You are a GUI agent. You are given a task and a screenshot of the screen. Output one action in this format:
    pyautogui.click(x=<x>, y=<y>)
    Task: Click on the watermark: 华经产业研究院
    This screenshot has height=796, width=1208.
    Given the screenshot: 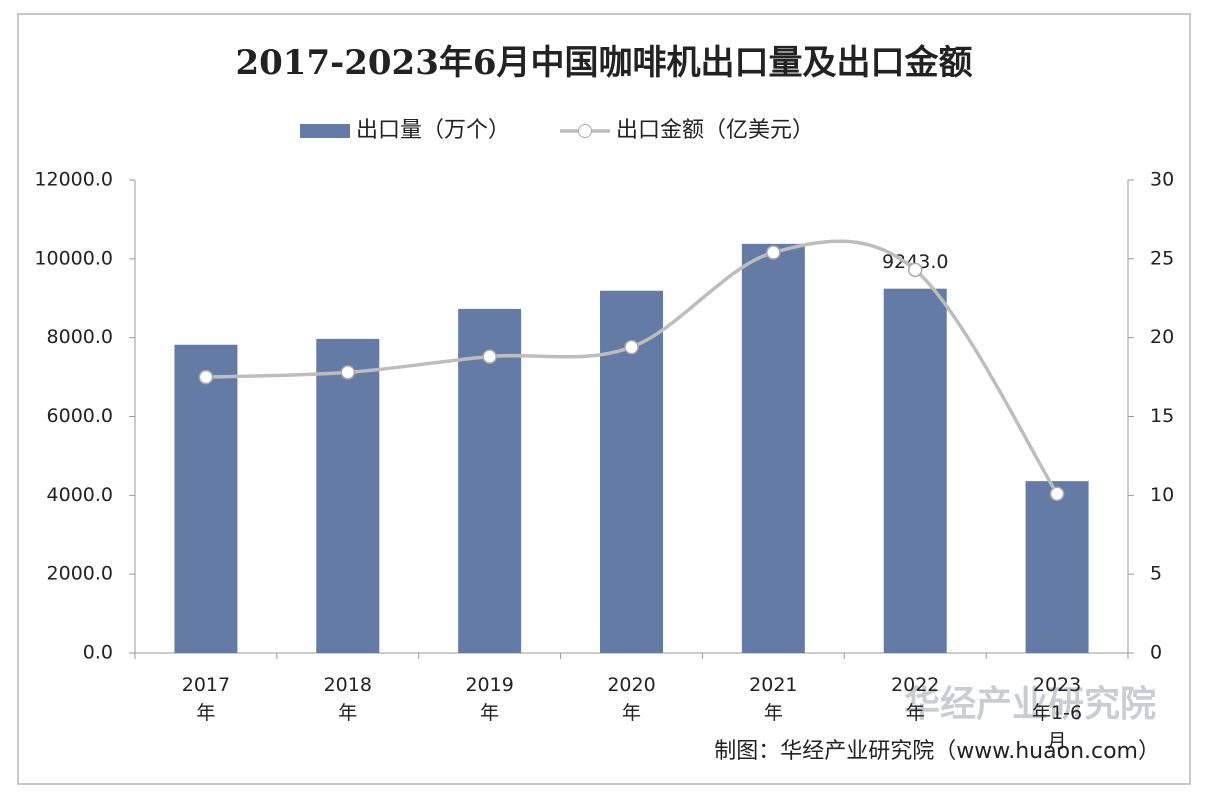 What is the action you would take?
    pyautogui.click(x=1030, y=704)
    